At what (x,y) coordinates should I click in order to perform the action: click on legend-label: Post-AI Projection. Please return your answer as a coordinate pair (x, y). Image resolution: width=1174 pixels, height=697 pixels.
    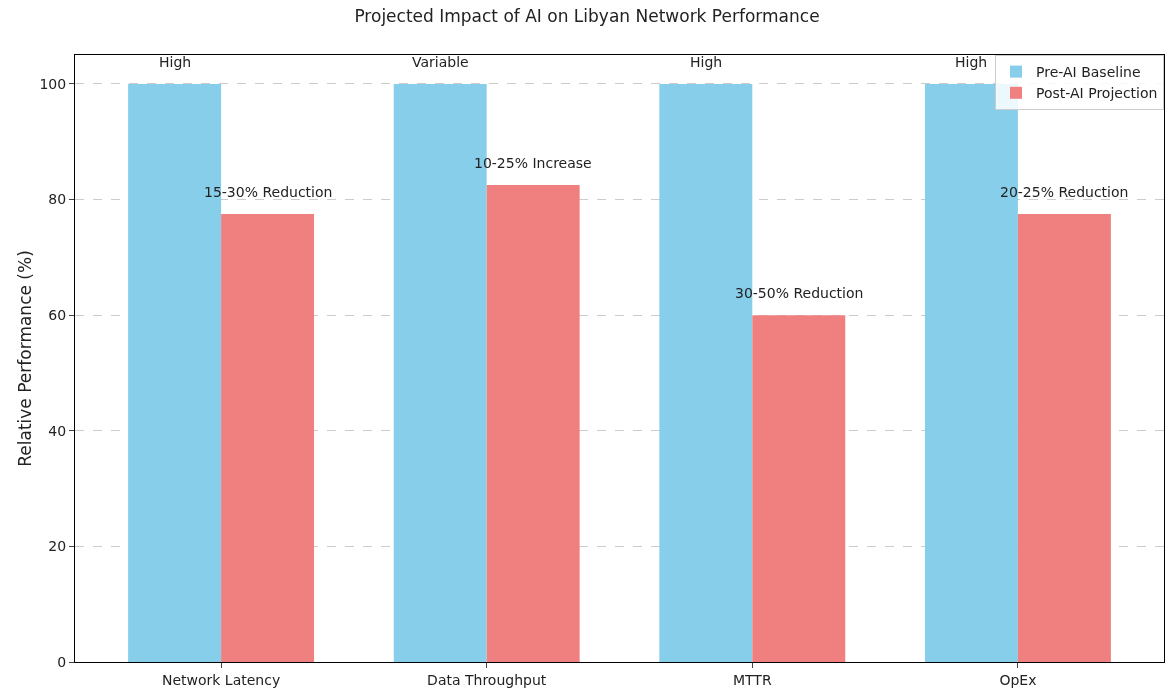
    Looking at the image, I should click on (1097, 93).